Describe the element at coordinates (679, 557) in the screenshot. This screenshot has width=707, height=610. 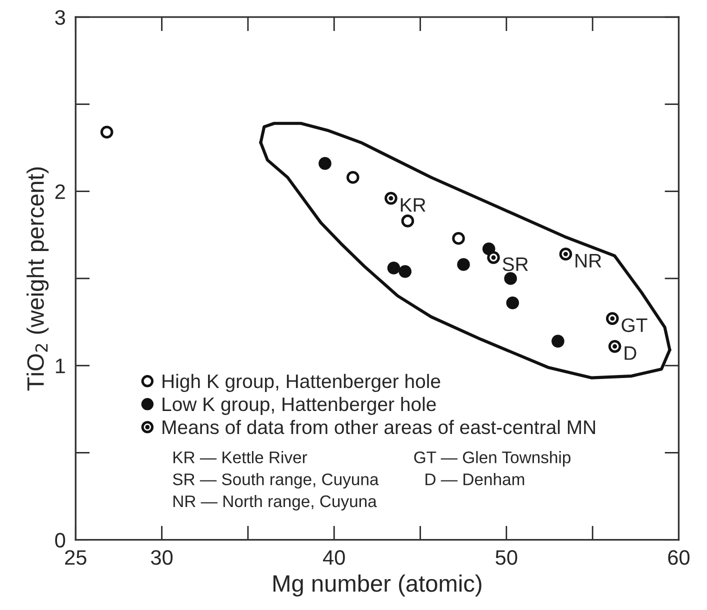
I see `x-tick-label: 60` at that location.